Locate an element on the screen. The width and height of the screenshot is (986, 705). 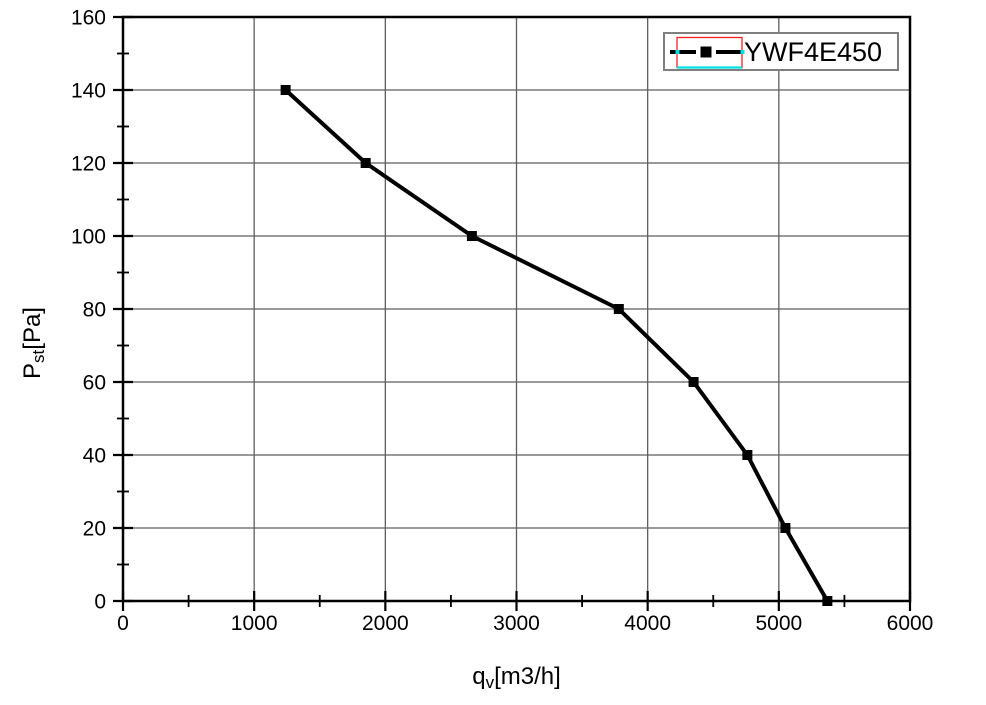
x-tick-label: 1000 is located at coordinates (254, 623).